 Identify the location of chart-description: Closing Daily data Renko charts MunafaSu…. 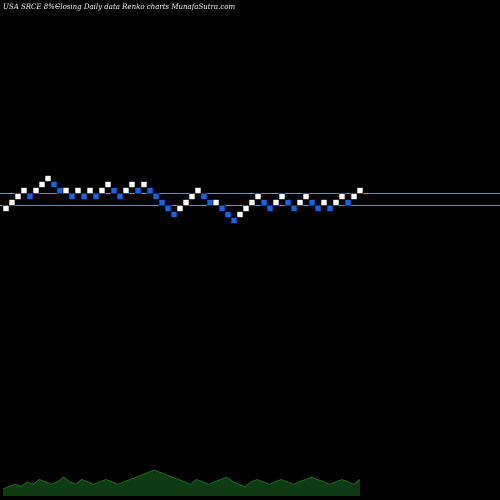
(145, 7).